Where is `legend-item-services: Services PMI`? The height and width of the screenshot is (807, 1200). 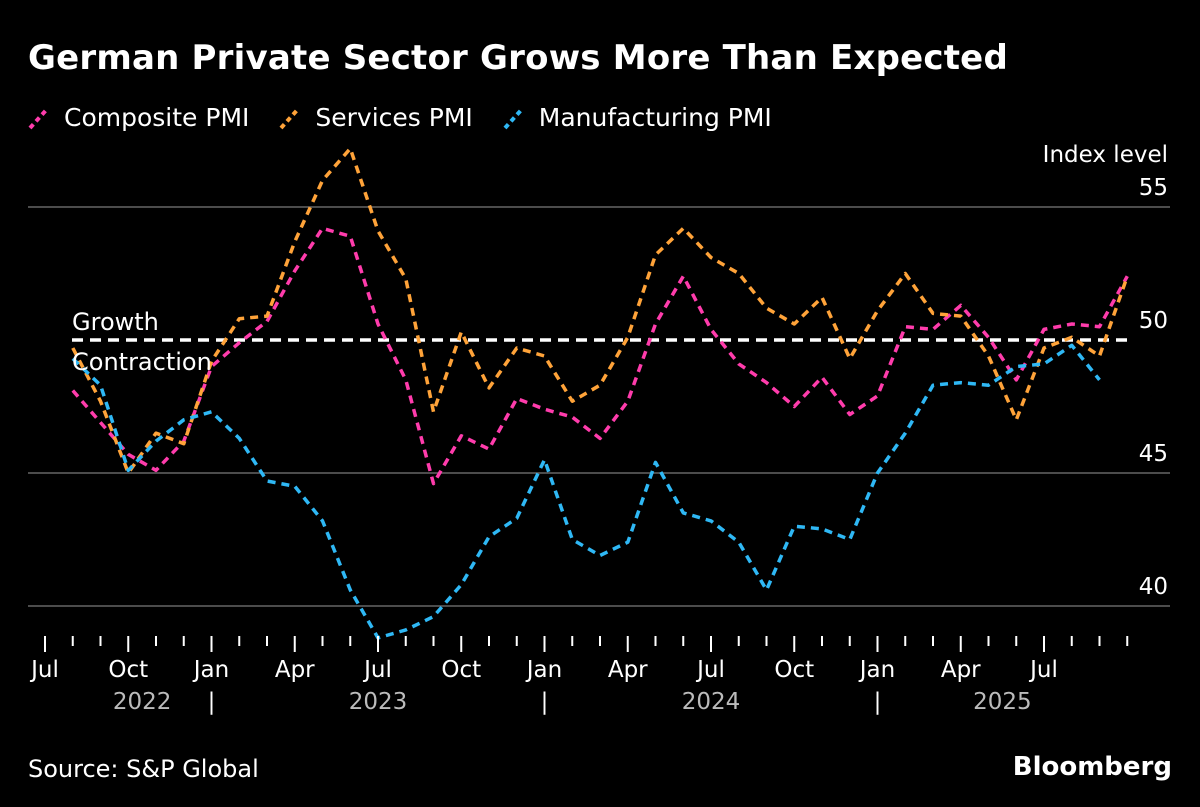
legend-item-services: Services PMI is located at coordinates (376, 117).